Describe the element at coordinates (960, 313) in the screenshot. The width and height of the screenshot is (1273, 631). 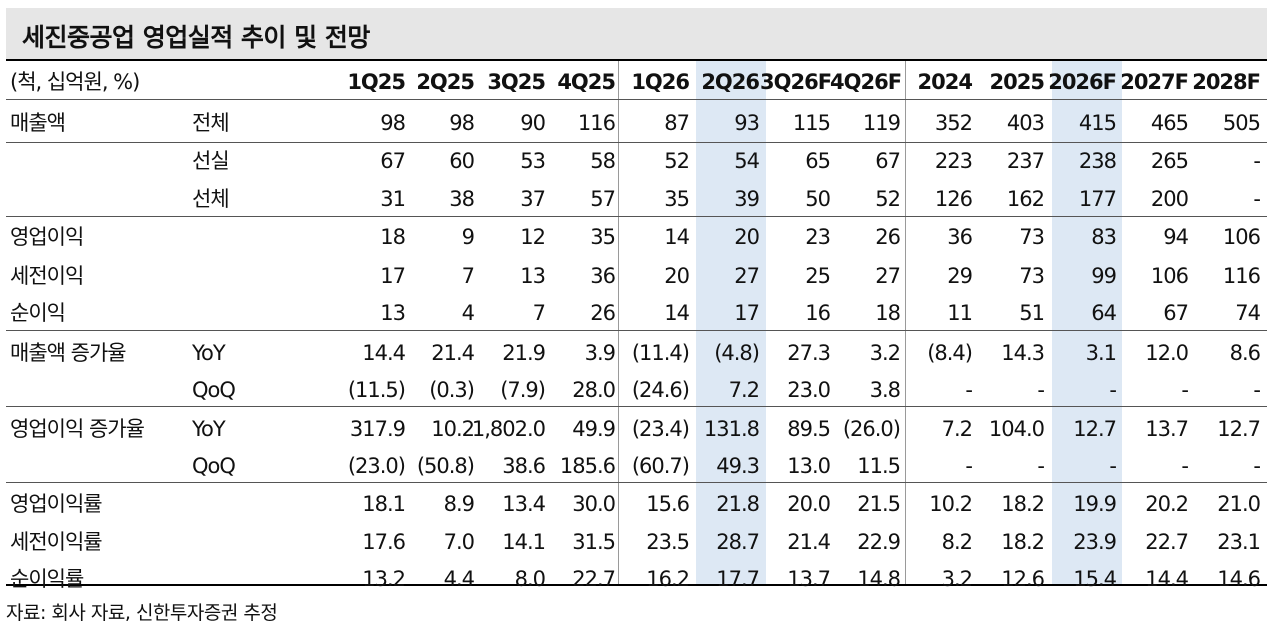
I see `table-cell: 11` at that location.